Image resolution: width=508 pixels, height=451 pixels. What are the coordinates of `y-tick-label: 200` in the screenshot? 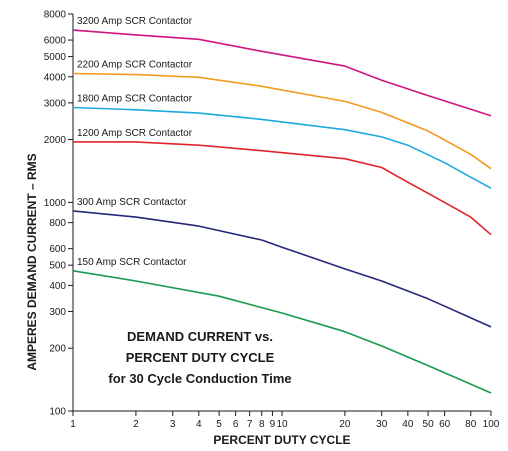 It's located at (57, 349).